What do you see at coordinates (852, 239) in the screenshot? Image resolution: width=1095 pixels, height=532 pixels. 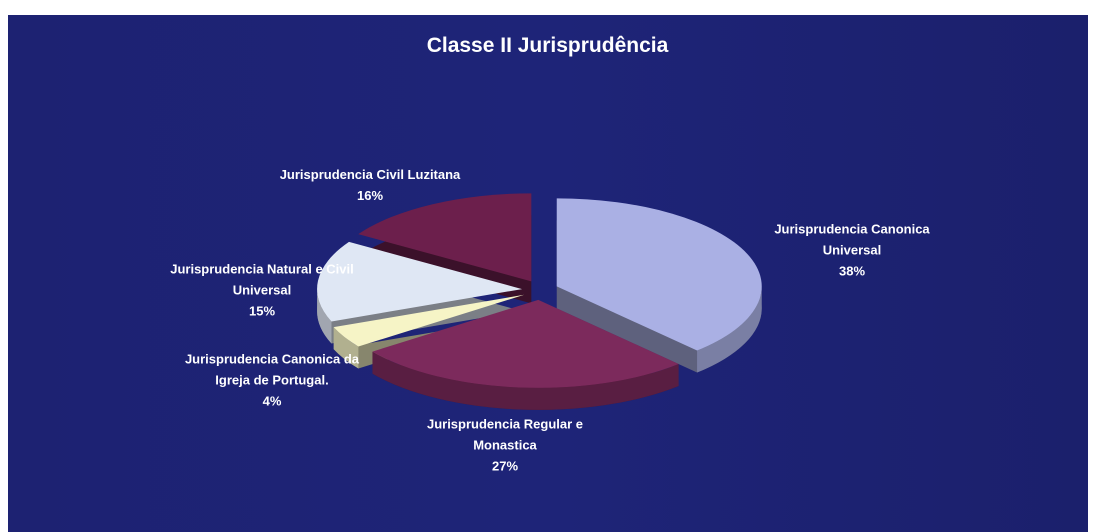 I see `category-label: Jurisprudencia Canonica Universal` at bounding box center [852, 239].